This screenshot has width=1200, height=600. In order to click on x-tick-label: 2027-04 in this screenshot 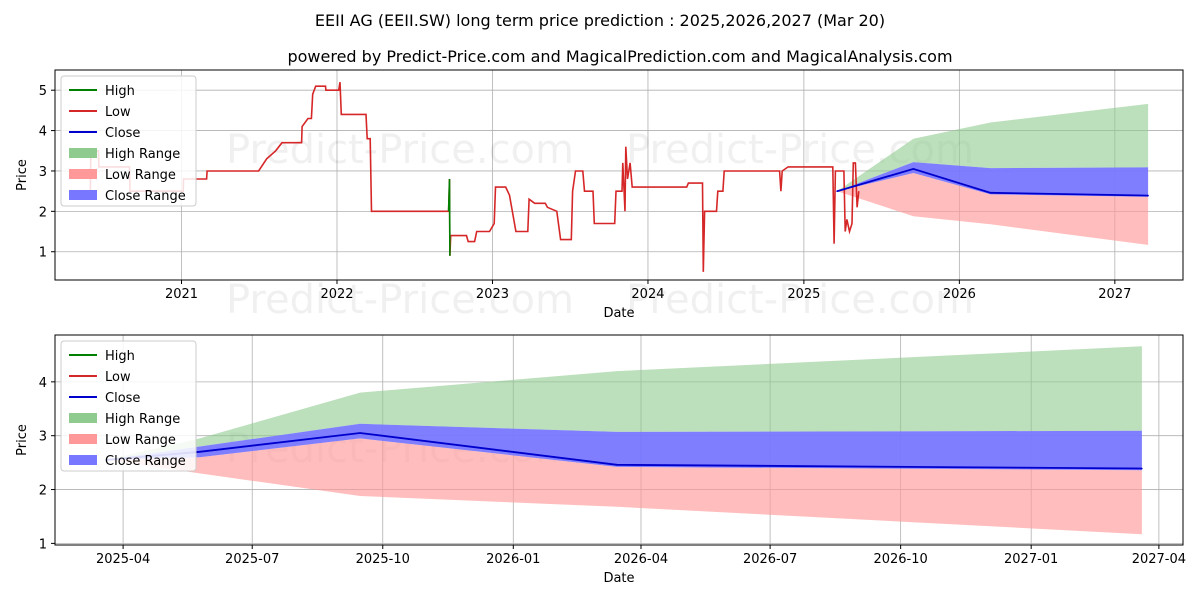, I will do `click(1159, 559)`.